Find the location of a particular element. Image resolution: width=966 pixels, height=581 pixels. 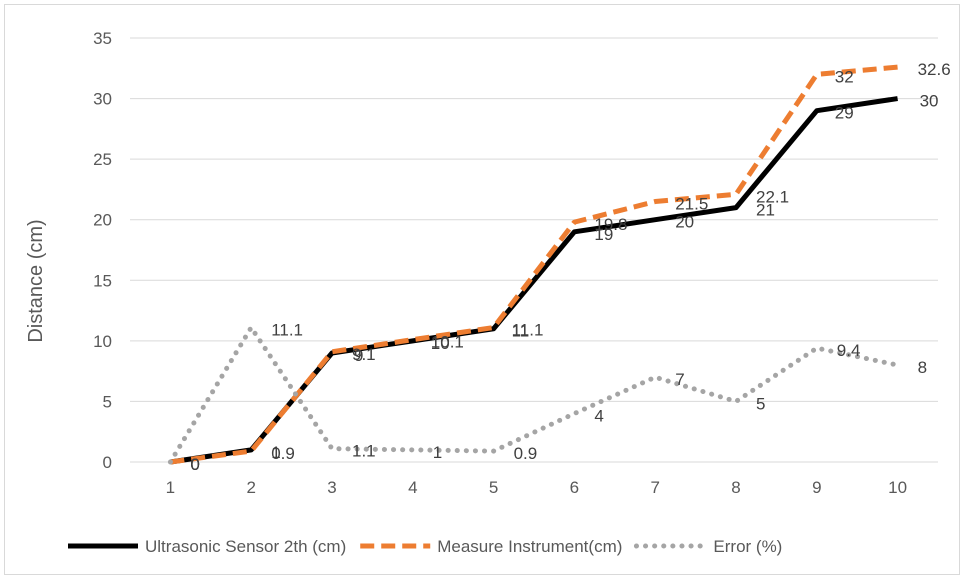

data-label: 9.1 is located at coordinates (364, 354).